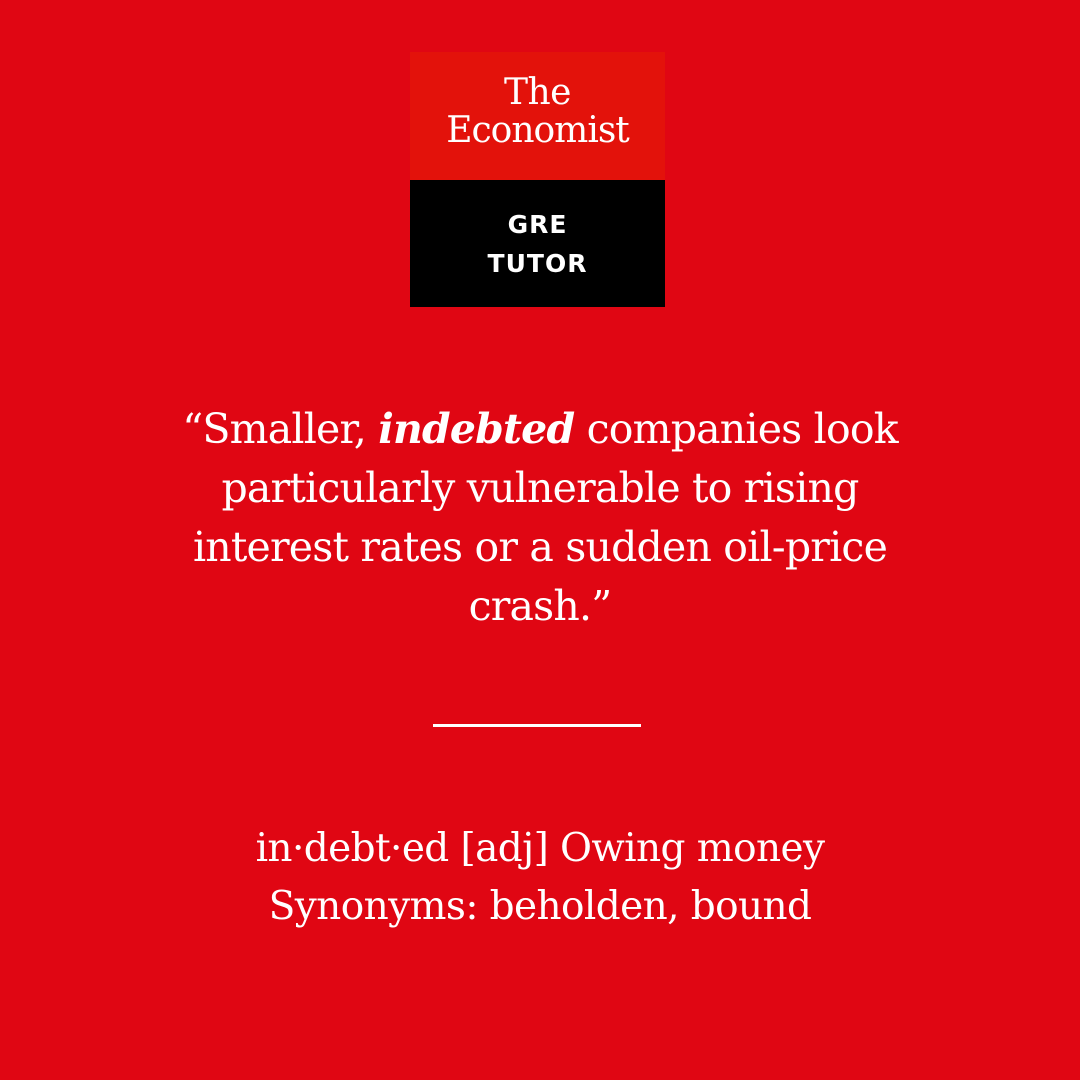 The image size is (1080, 1080). I want to click on synonyms-line: Synonyms: beholden, bound, so click(540, 906).